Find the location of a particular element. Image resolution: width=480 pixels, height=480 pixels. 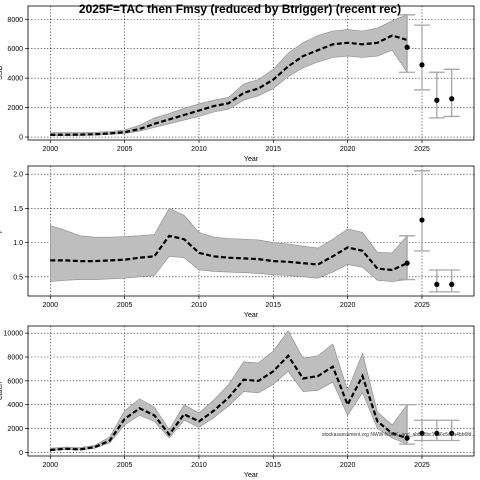

y-tick-label: 1.5 is located at coordinates (18, 209).